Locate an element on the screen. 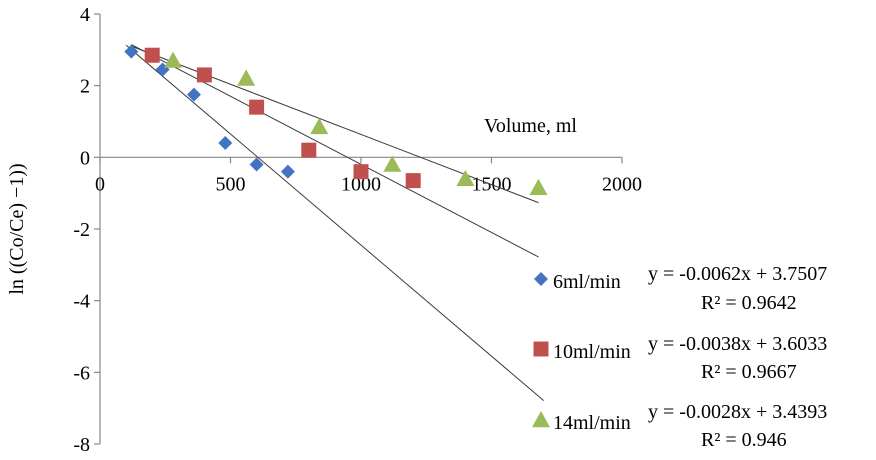 The height and width of the screenshot is (460, 876). y-tick-label: 2 is located at coordinates (85, 87).